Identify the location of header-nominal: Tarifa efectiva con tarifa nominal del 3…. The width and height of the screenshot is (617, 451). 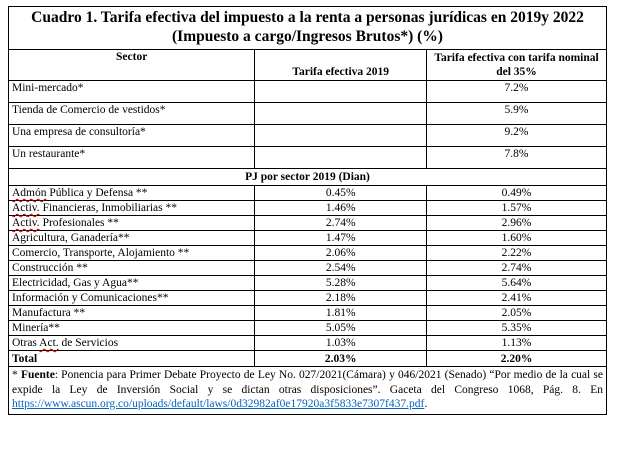
(516, 65).